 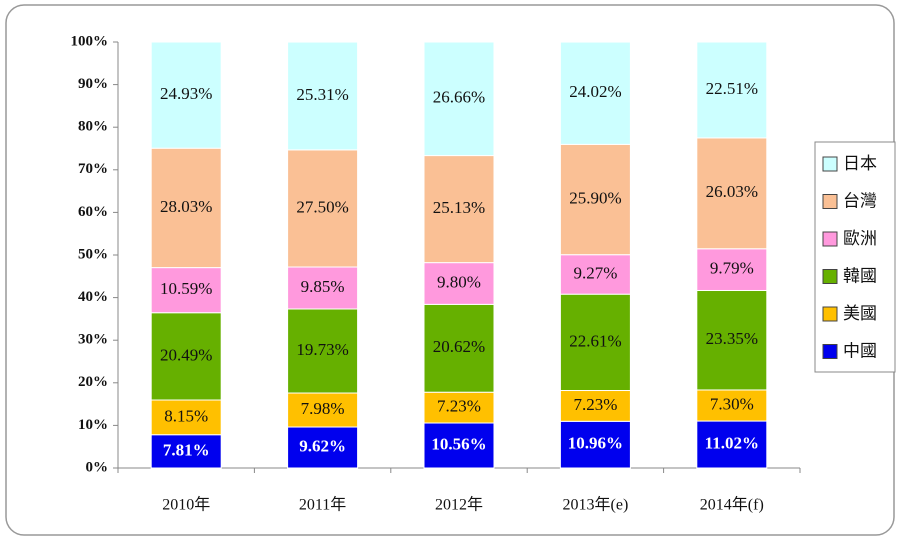 I want to click on value-label: 22.51%, so click(x=732, y=88).